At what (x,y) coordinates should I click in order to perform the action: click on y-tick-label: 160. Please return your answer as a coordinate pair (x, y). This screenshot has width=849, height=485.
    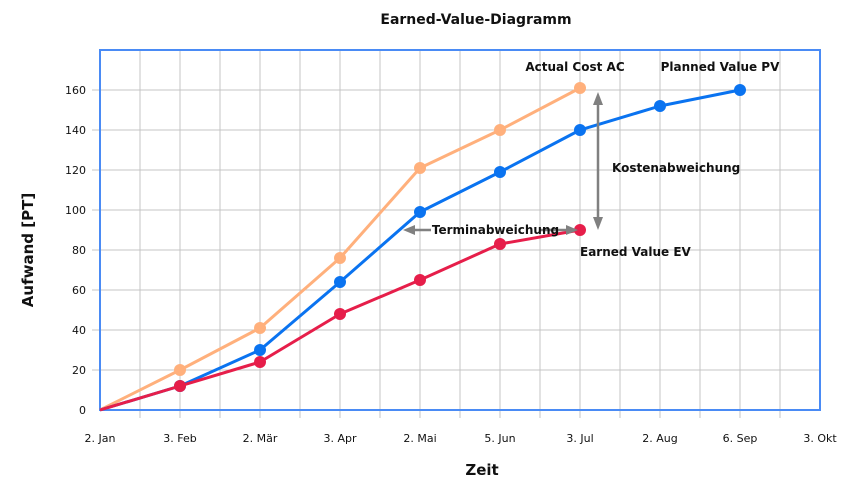
    Looking at the image, I should click on (75, 90).